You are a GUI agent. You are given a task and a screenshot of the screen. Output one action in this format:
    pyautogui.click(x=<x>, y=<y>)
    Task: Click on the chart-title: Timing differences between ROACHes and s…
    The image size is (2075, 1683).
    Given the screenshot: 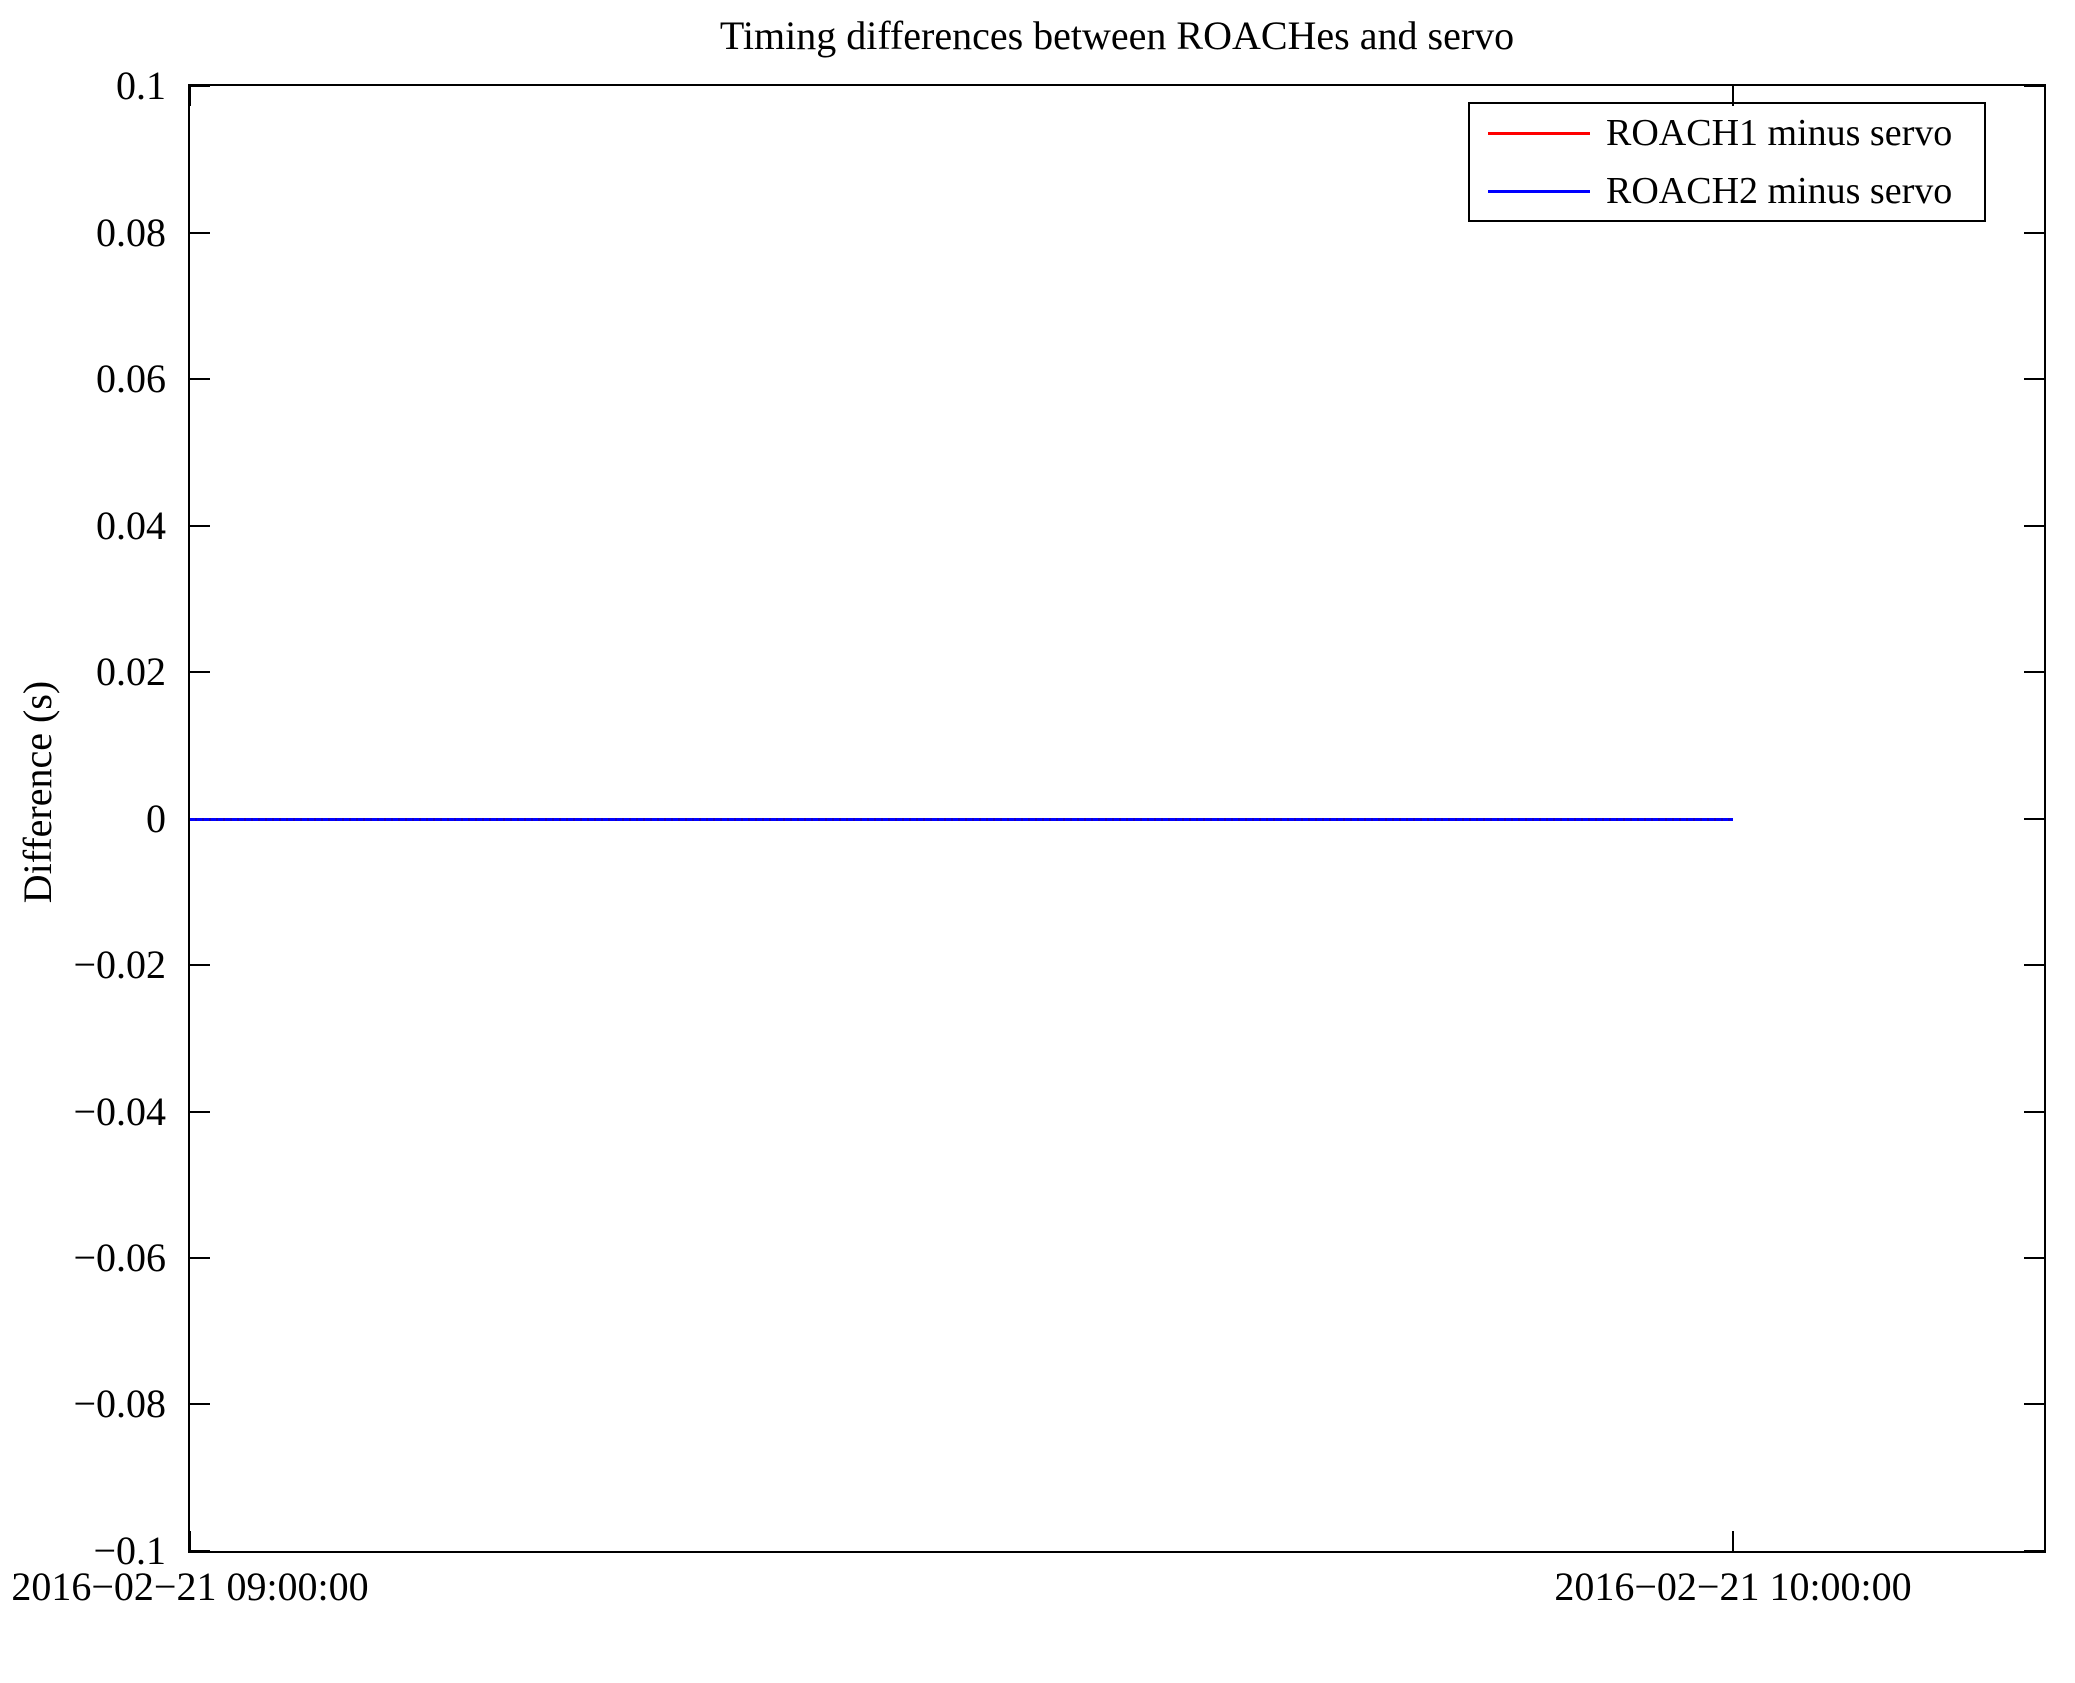 What is the action you would take?
    pyautogui.click(x=1117, y=35)
    